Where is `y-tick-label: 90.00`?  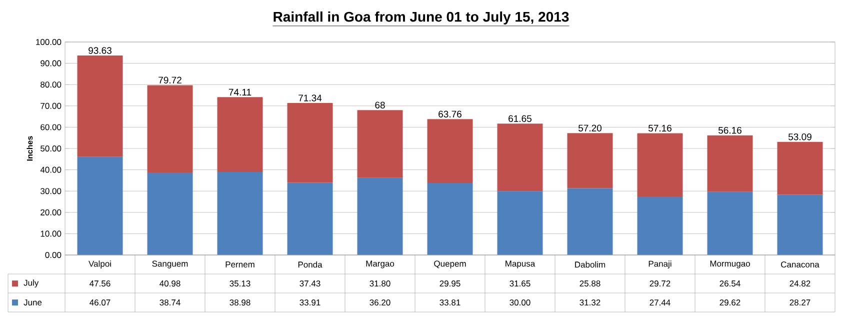 y-tick-label: 90.00 is located at coordinates (51, 63).